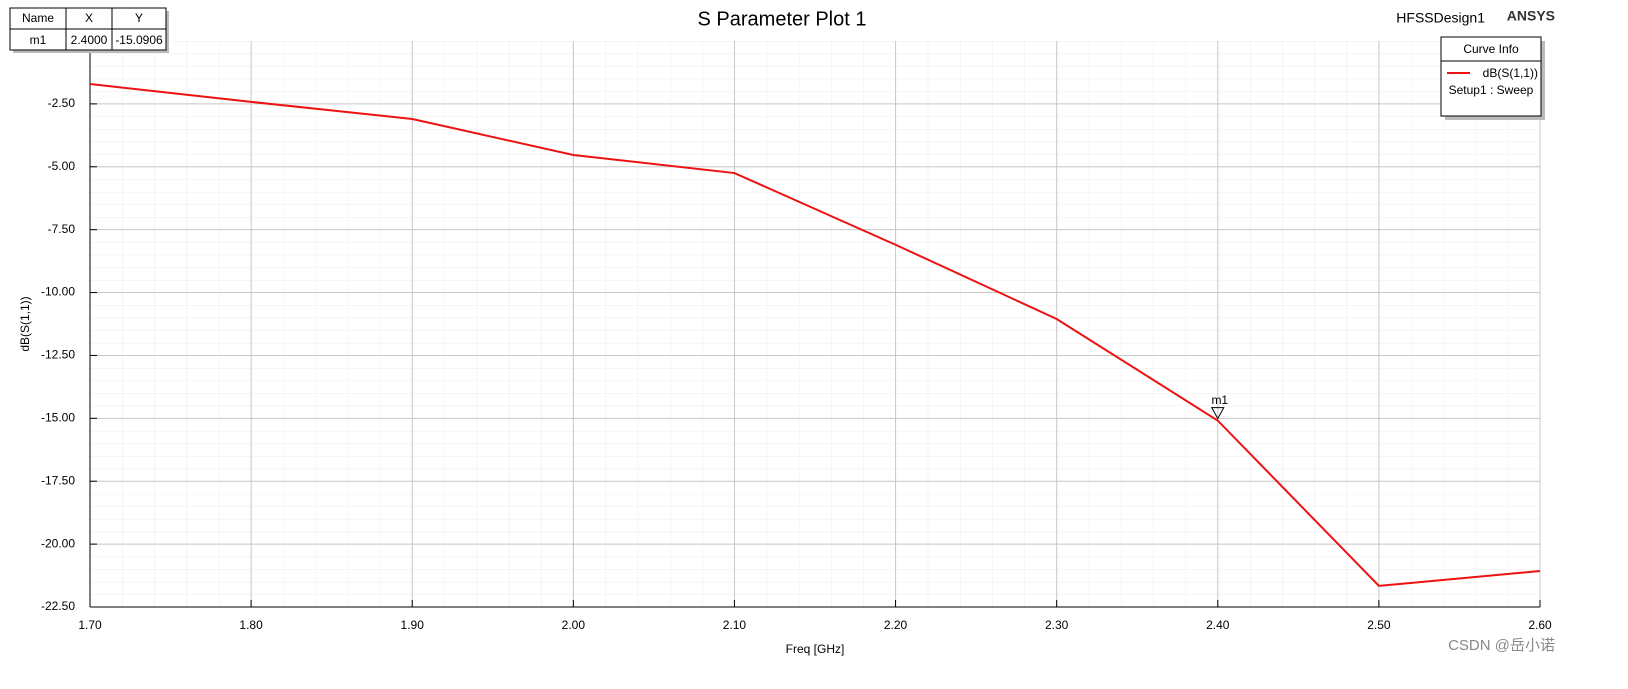 This screenshot has height=689, width=1628. What do you see at coordinates (139, 18) in the screenshot?
I see `table-header: Y` at bounding box center [139, 18].